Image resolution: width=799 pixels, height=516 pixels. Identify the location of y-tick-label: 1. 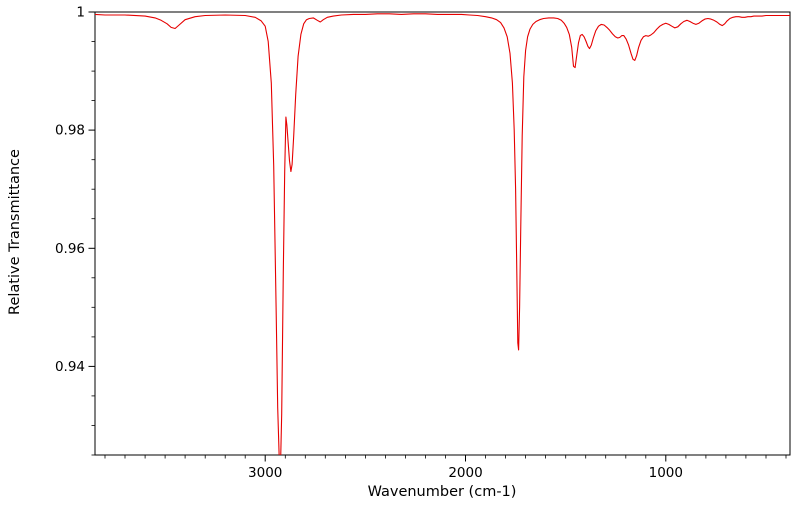
(80, 13).